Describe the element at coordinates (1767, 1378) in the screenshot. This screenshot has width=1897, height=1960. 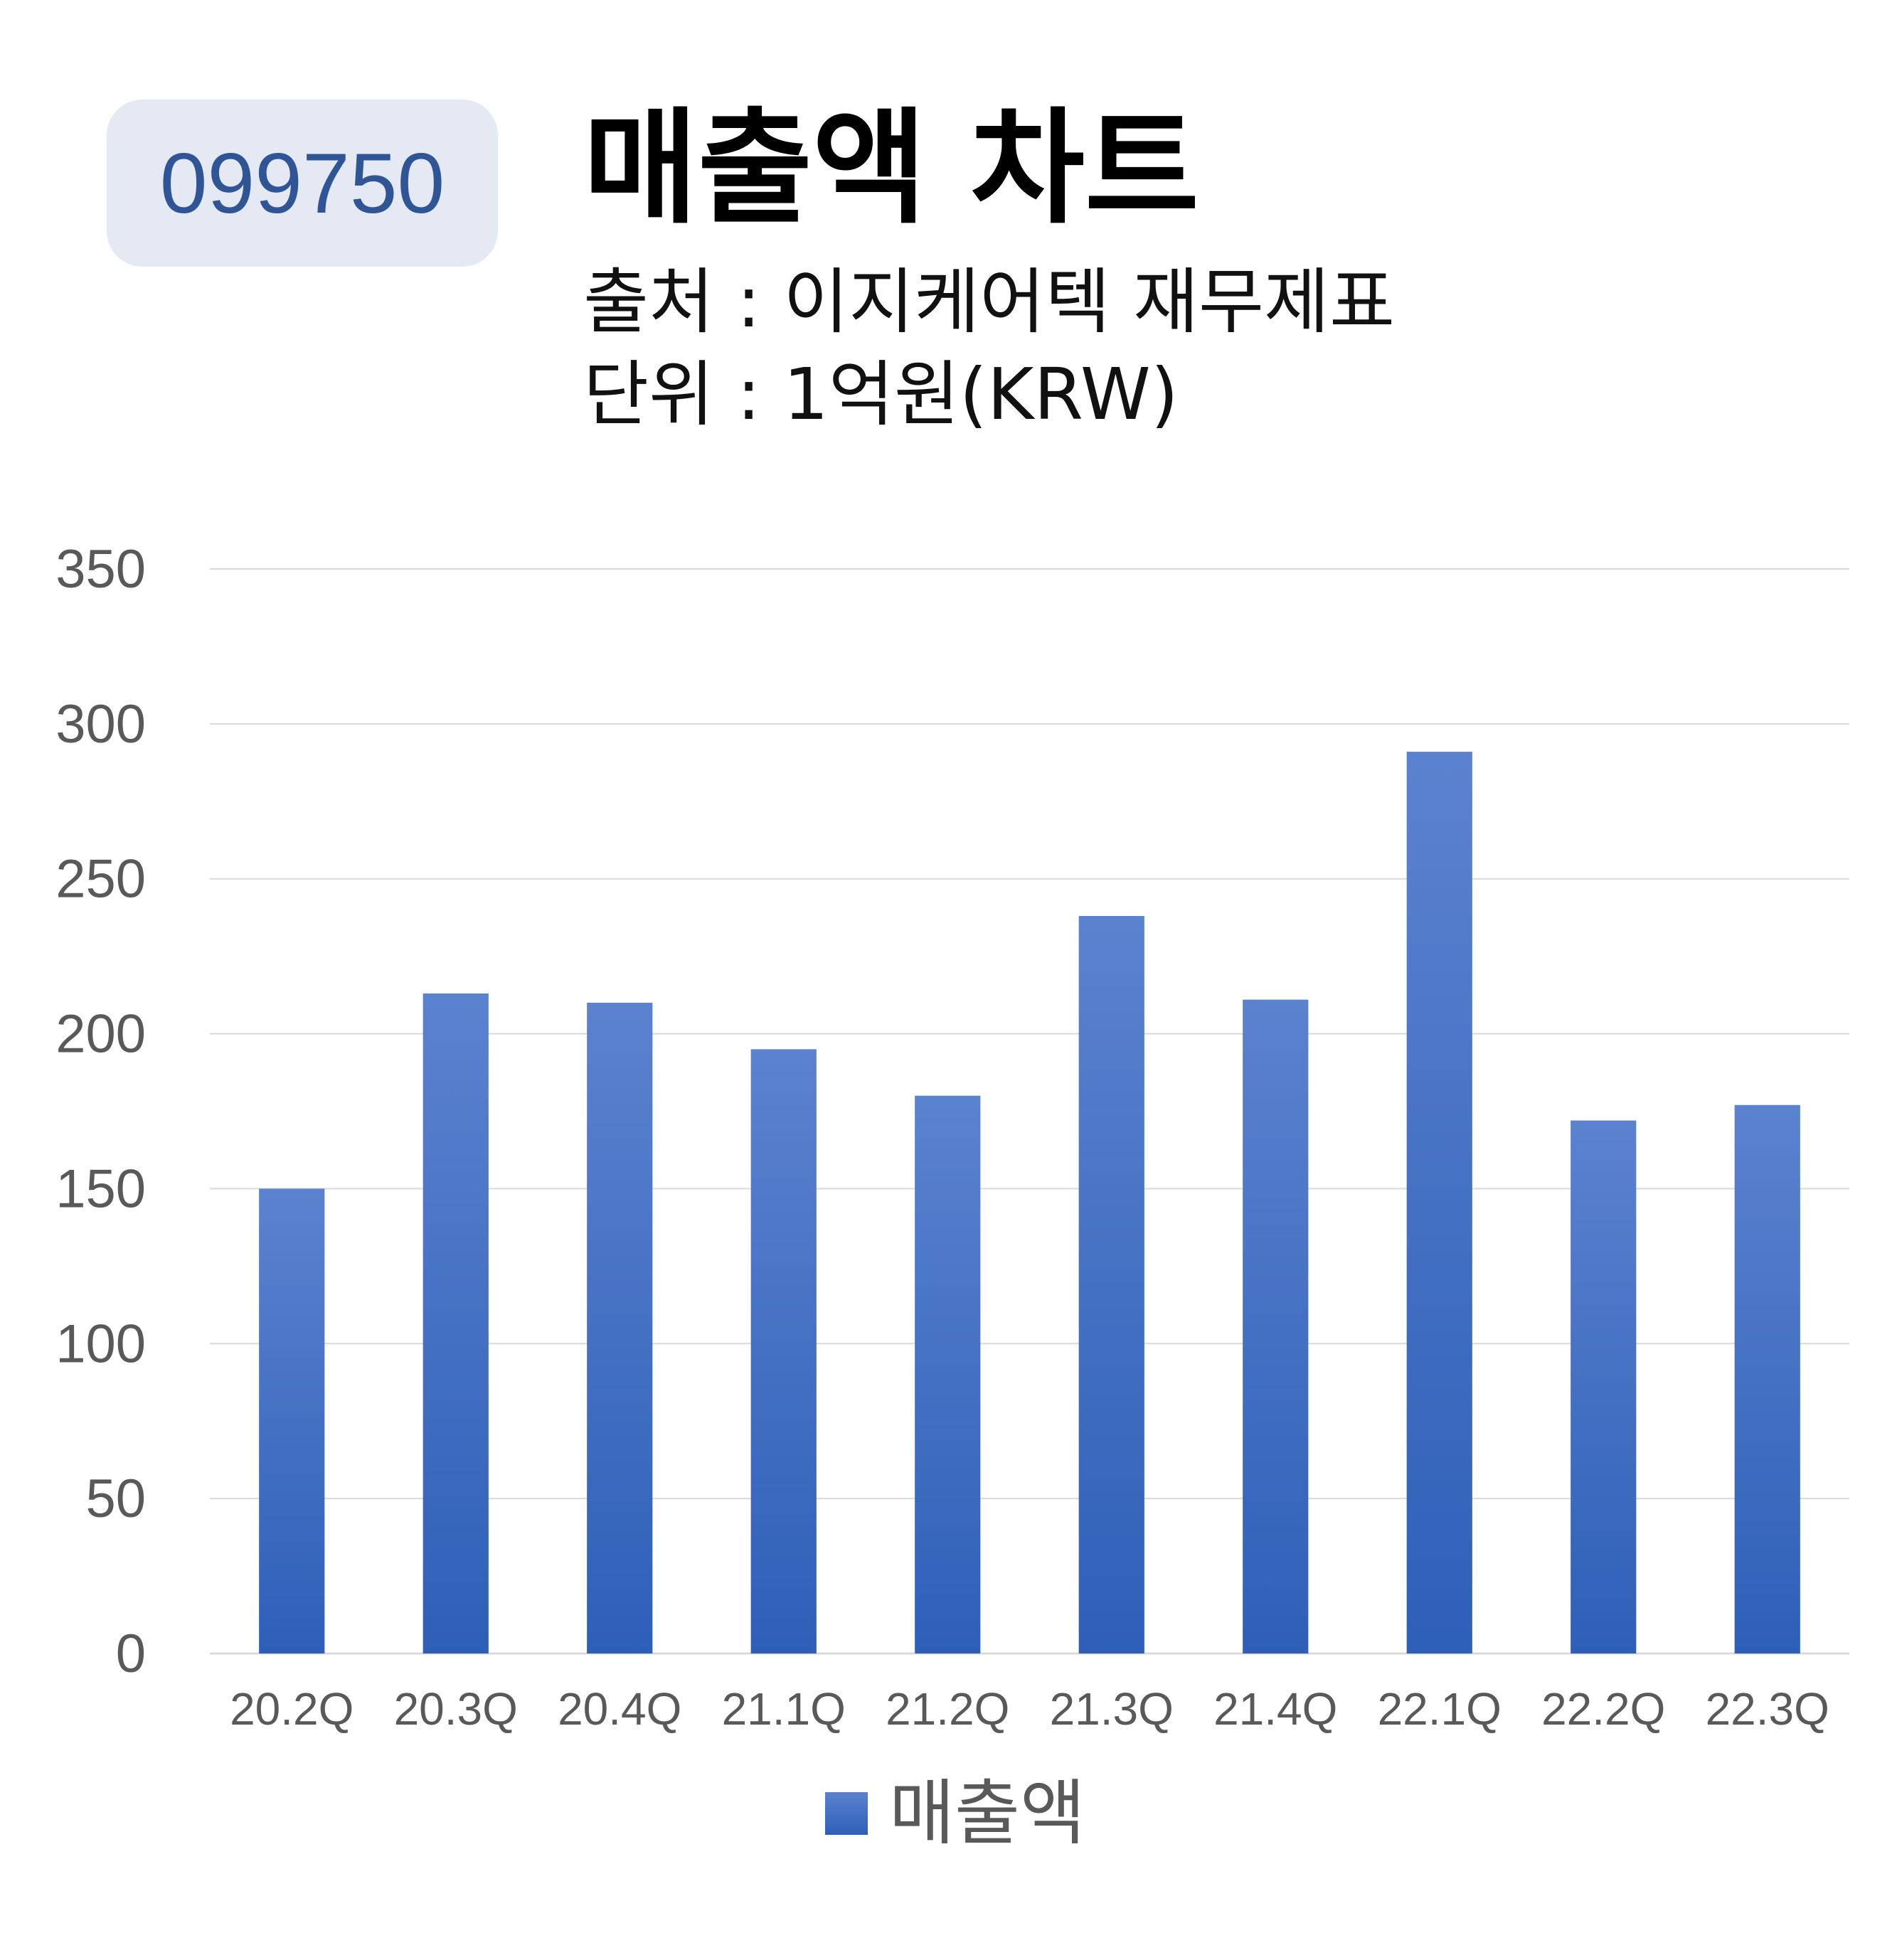
I see `bar-22.3Q` at that location.